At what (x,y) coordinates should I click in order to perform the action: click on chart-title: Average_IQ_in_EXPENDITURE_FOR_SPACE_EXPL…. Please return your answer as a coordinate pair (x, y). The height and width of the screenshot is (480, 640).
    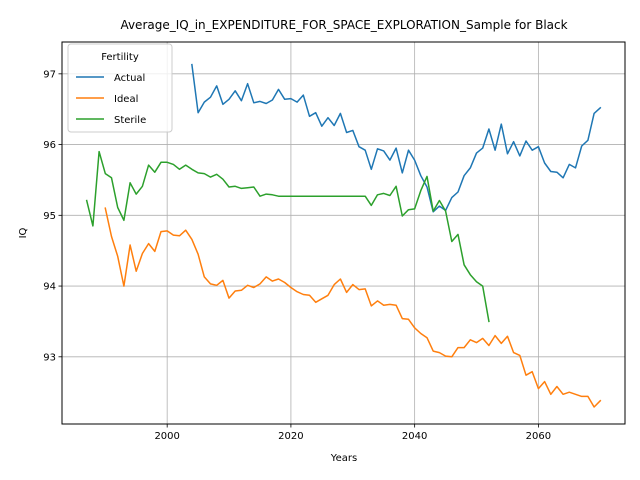
    Looking at the image, I should click on (343, 25).